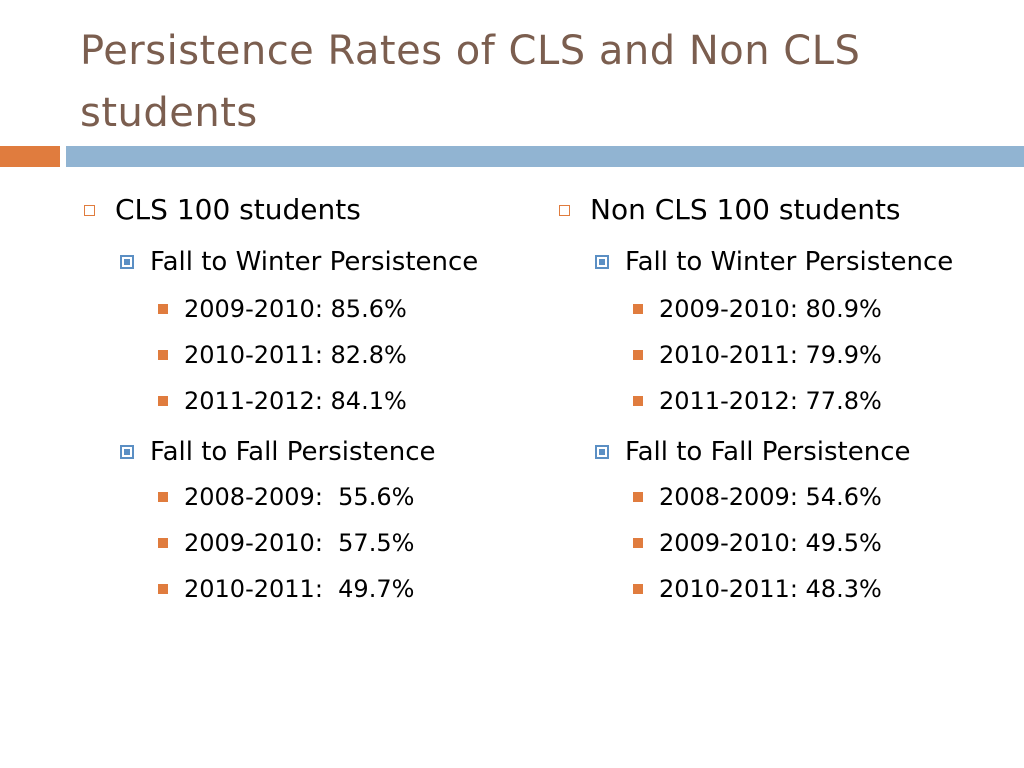  I want to click on list-item: 2011-2012: 84.1%, so click(344, 401).